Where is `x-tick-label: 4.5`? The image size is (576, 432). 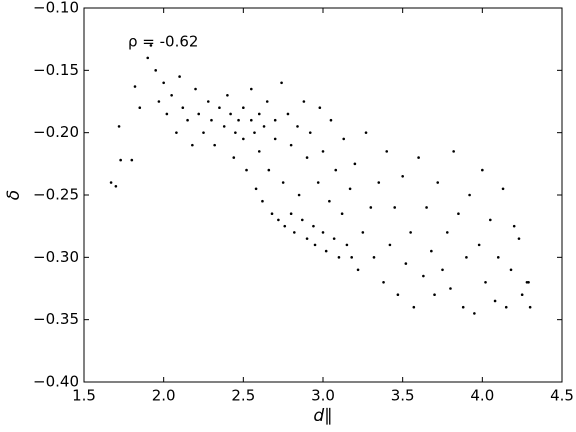
x-tick-label: 4.5 is located at coordinates (562, 396).